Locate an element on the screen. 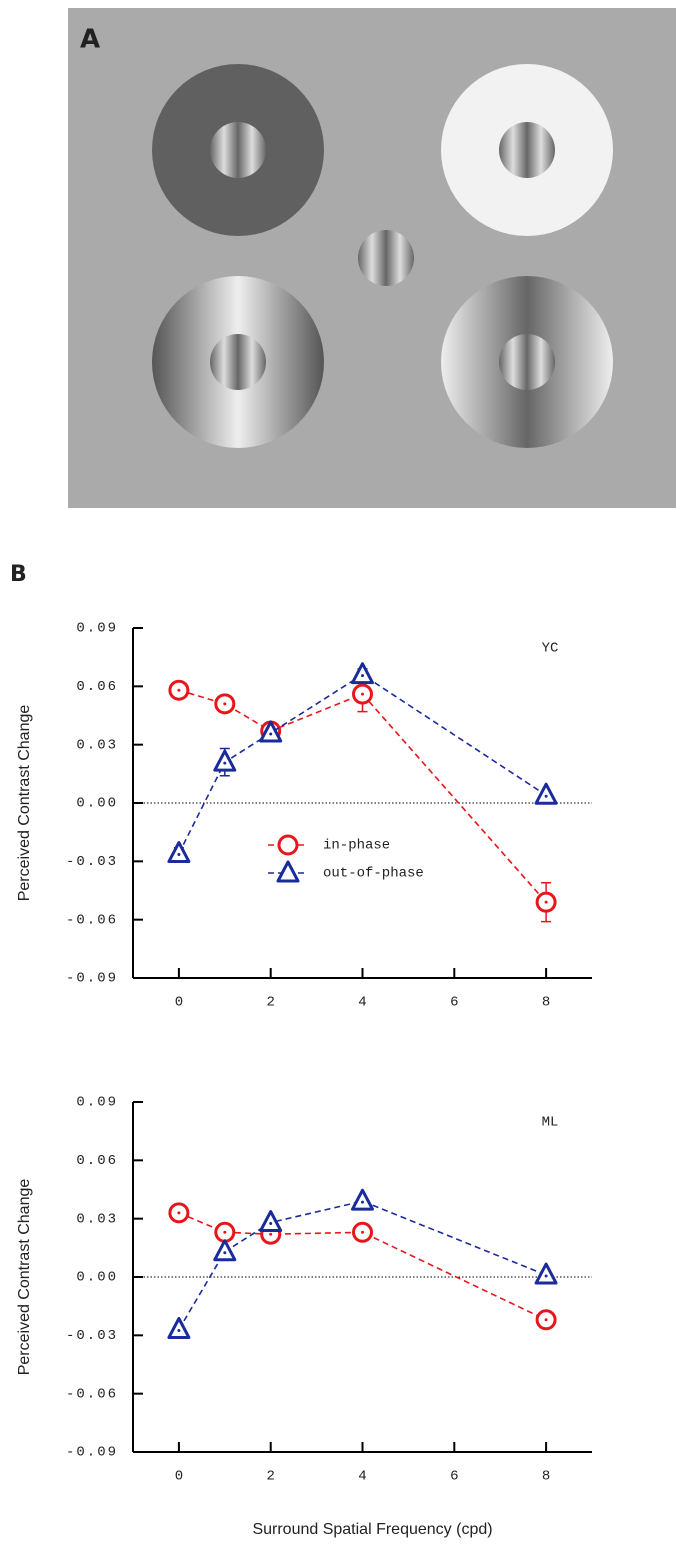 The image size is (676, 1548). legend-triangle is located at coordinates (288, 871).